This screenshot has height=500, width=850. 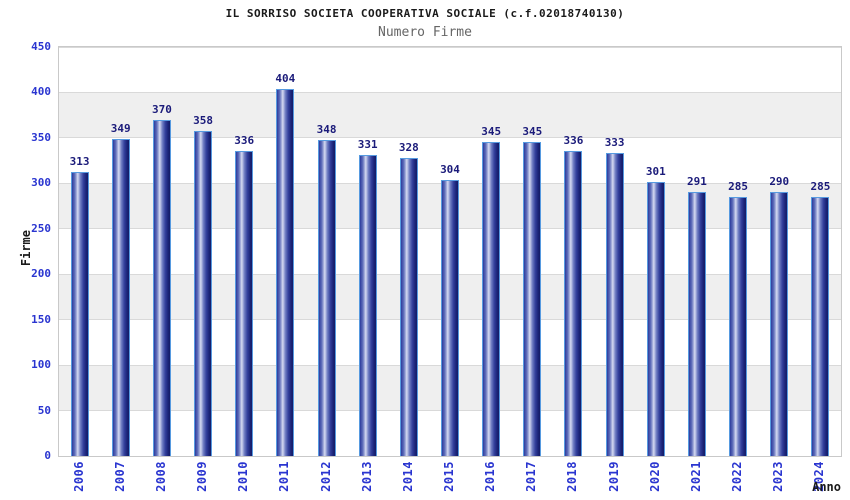 What do you see at coordinates (44, 410) in the screenshot?
I see `y-tick-label-50: 50` at bounding box center [44, 410].